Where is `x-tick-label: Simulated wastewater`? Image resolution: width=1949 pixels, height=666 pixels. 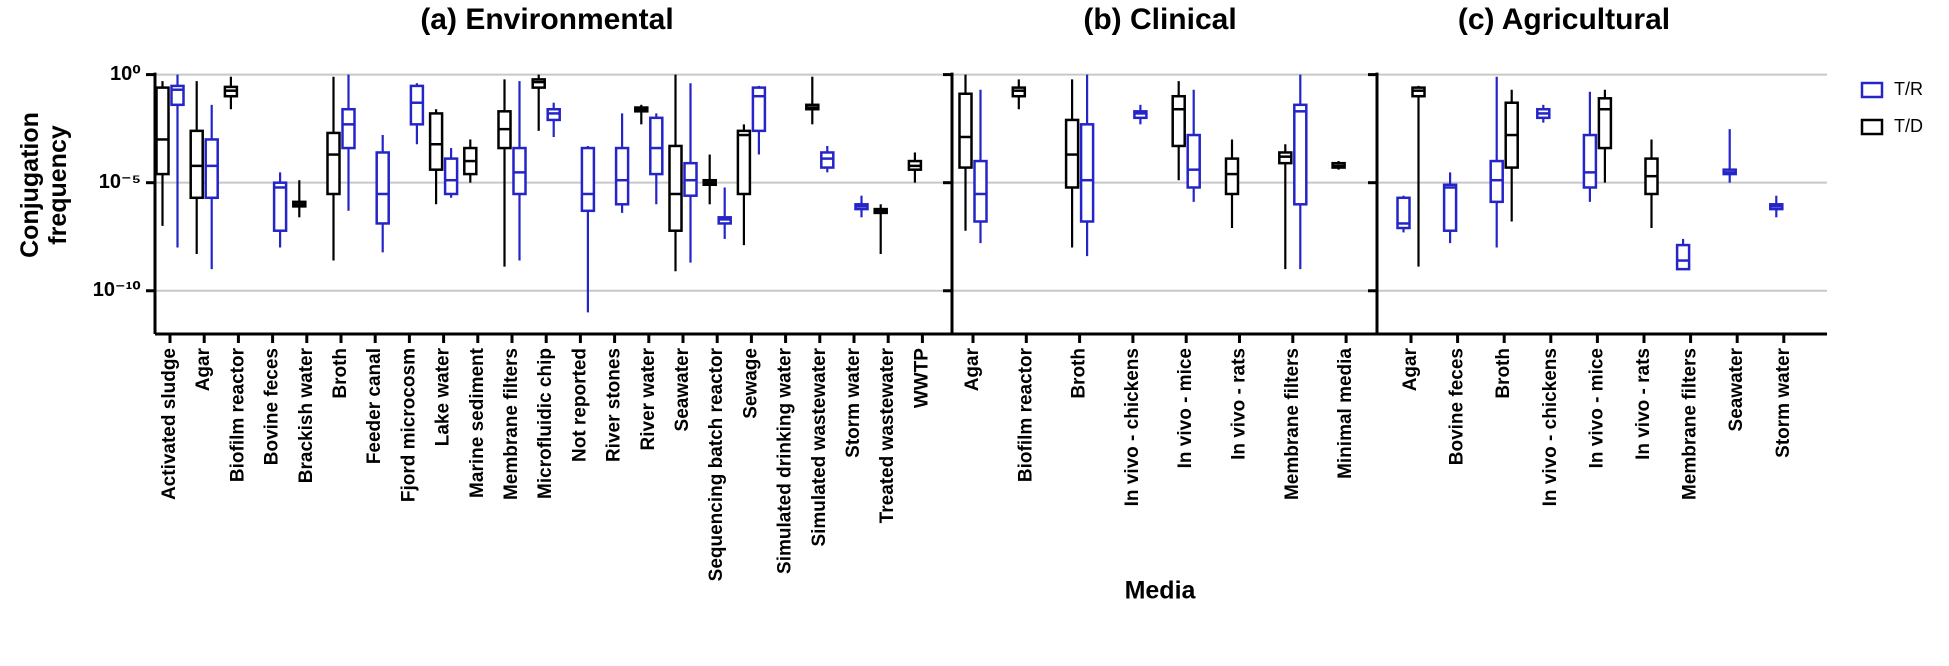
x-tick-label: Simulated wastewater is located at coordinates (819, 446).